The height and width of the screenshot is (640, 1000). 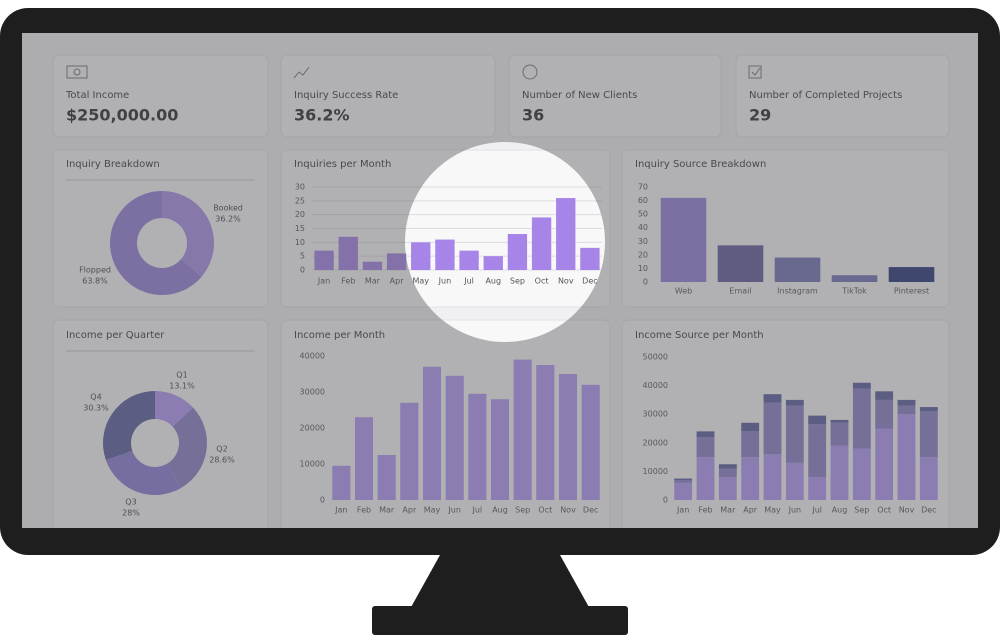 What do you see at coordinates (122, 115) in the screenshot?
I see `card-value: $250,000.00` at bounding box center [122, 115].